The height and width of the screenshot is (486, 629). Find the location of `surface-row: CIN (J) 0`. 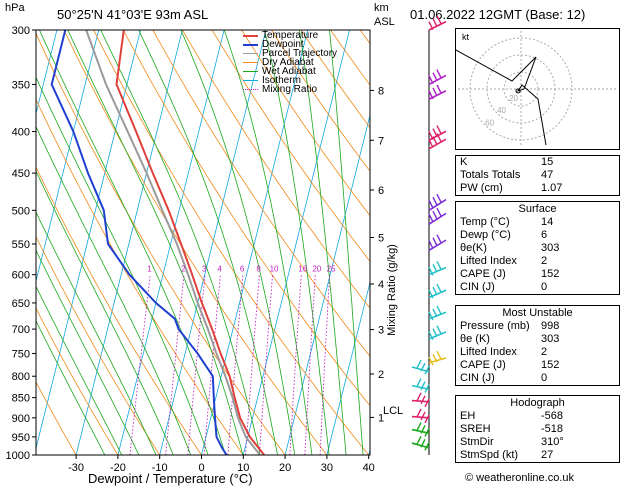

surface-row: CIN (J) 0 is located at coordinates (504, 287).